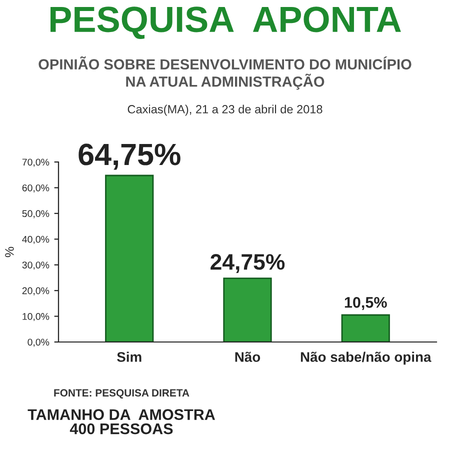 The image size is (450, 450). I want to click on text: TAMANHO DA AMOSTRA 400 PESSOAS, so click(122, 421).